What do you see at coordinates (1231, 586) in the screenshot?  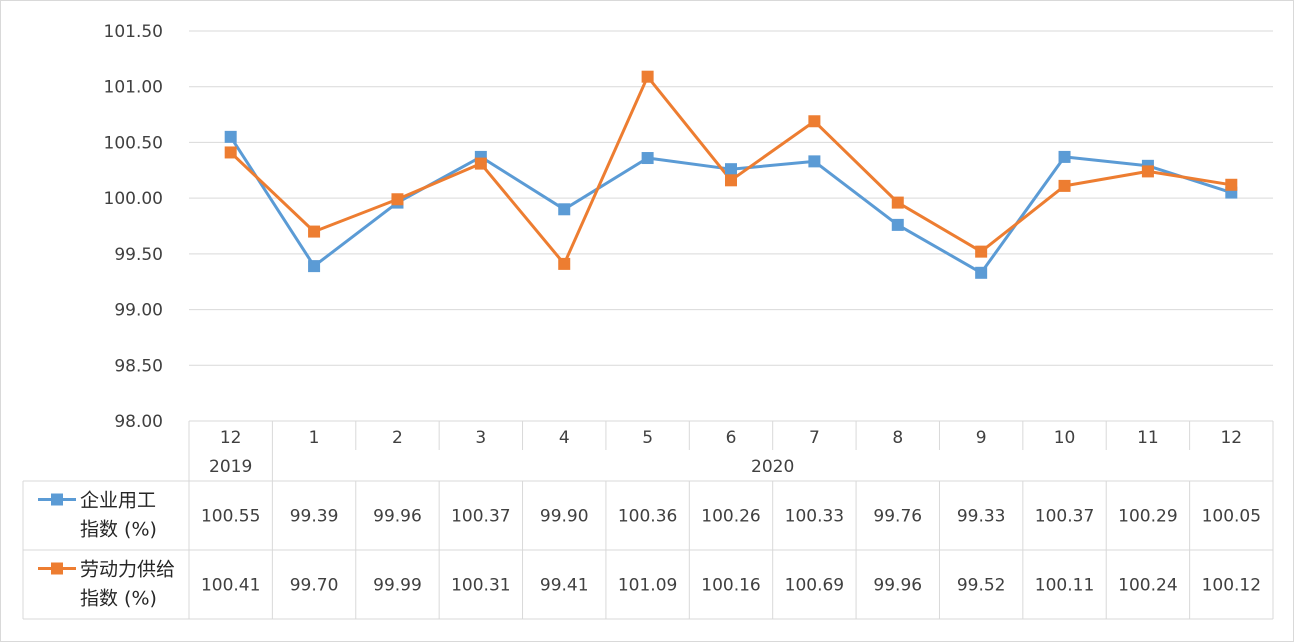 I see `table-value: 100.12` at bounding box center [1231, 586].